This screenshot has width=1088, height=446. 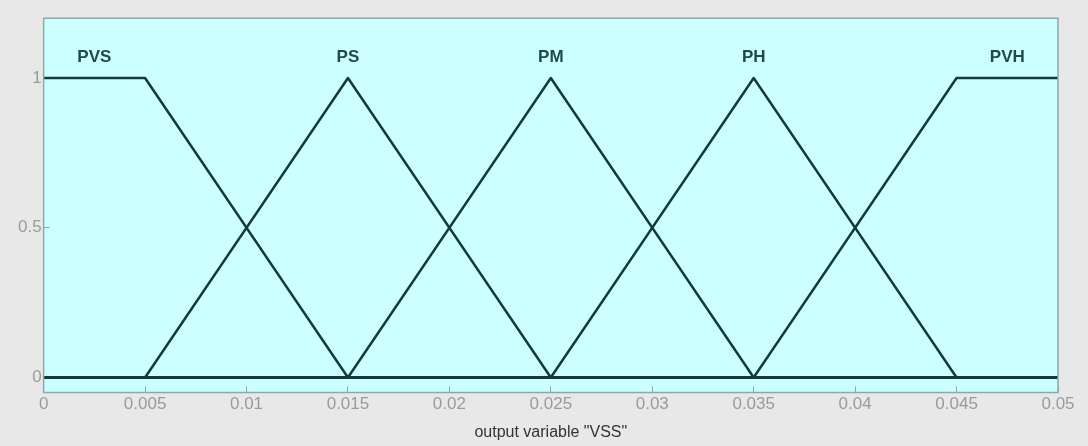 I want to click on x-axis-title: output variable "VSS", so click(x=551, y=431).